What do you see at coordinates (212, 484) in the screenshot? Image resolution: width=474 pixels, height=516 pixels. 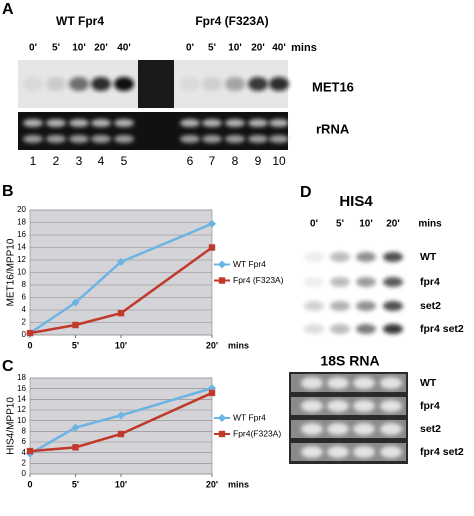 I see `x-tick-label: 20'` at bounding box center [212, 484].